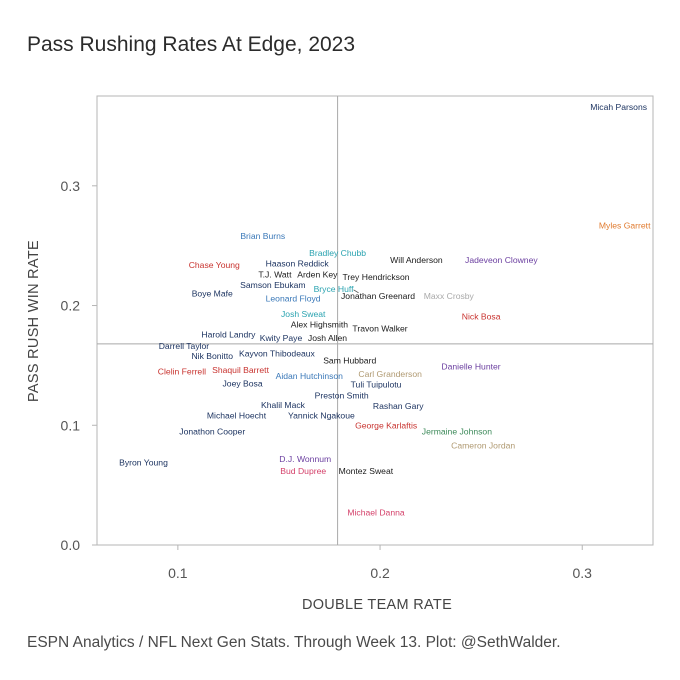 The height and width of the screenshot is (680, 680). Describe the element at coordinates (380, 573) in the screenshot. I see `x-tick-label: 0.2` at that location.